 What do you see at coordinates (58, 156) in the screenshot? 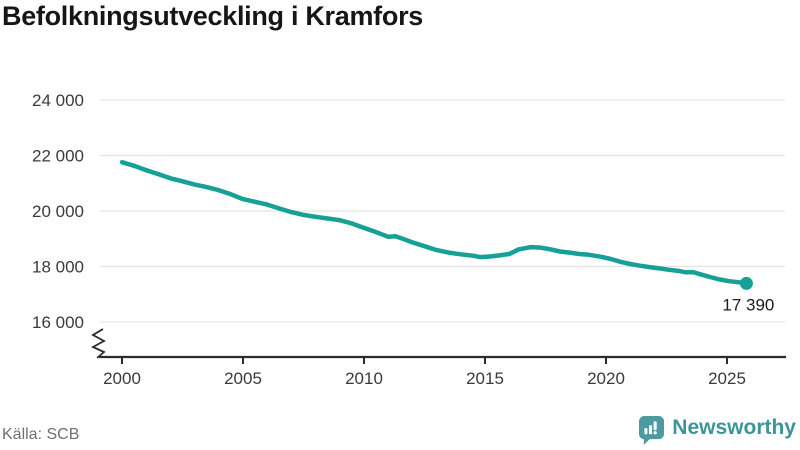
I see `y-tick-label: 22 000` at bounding box center [58, 156].